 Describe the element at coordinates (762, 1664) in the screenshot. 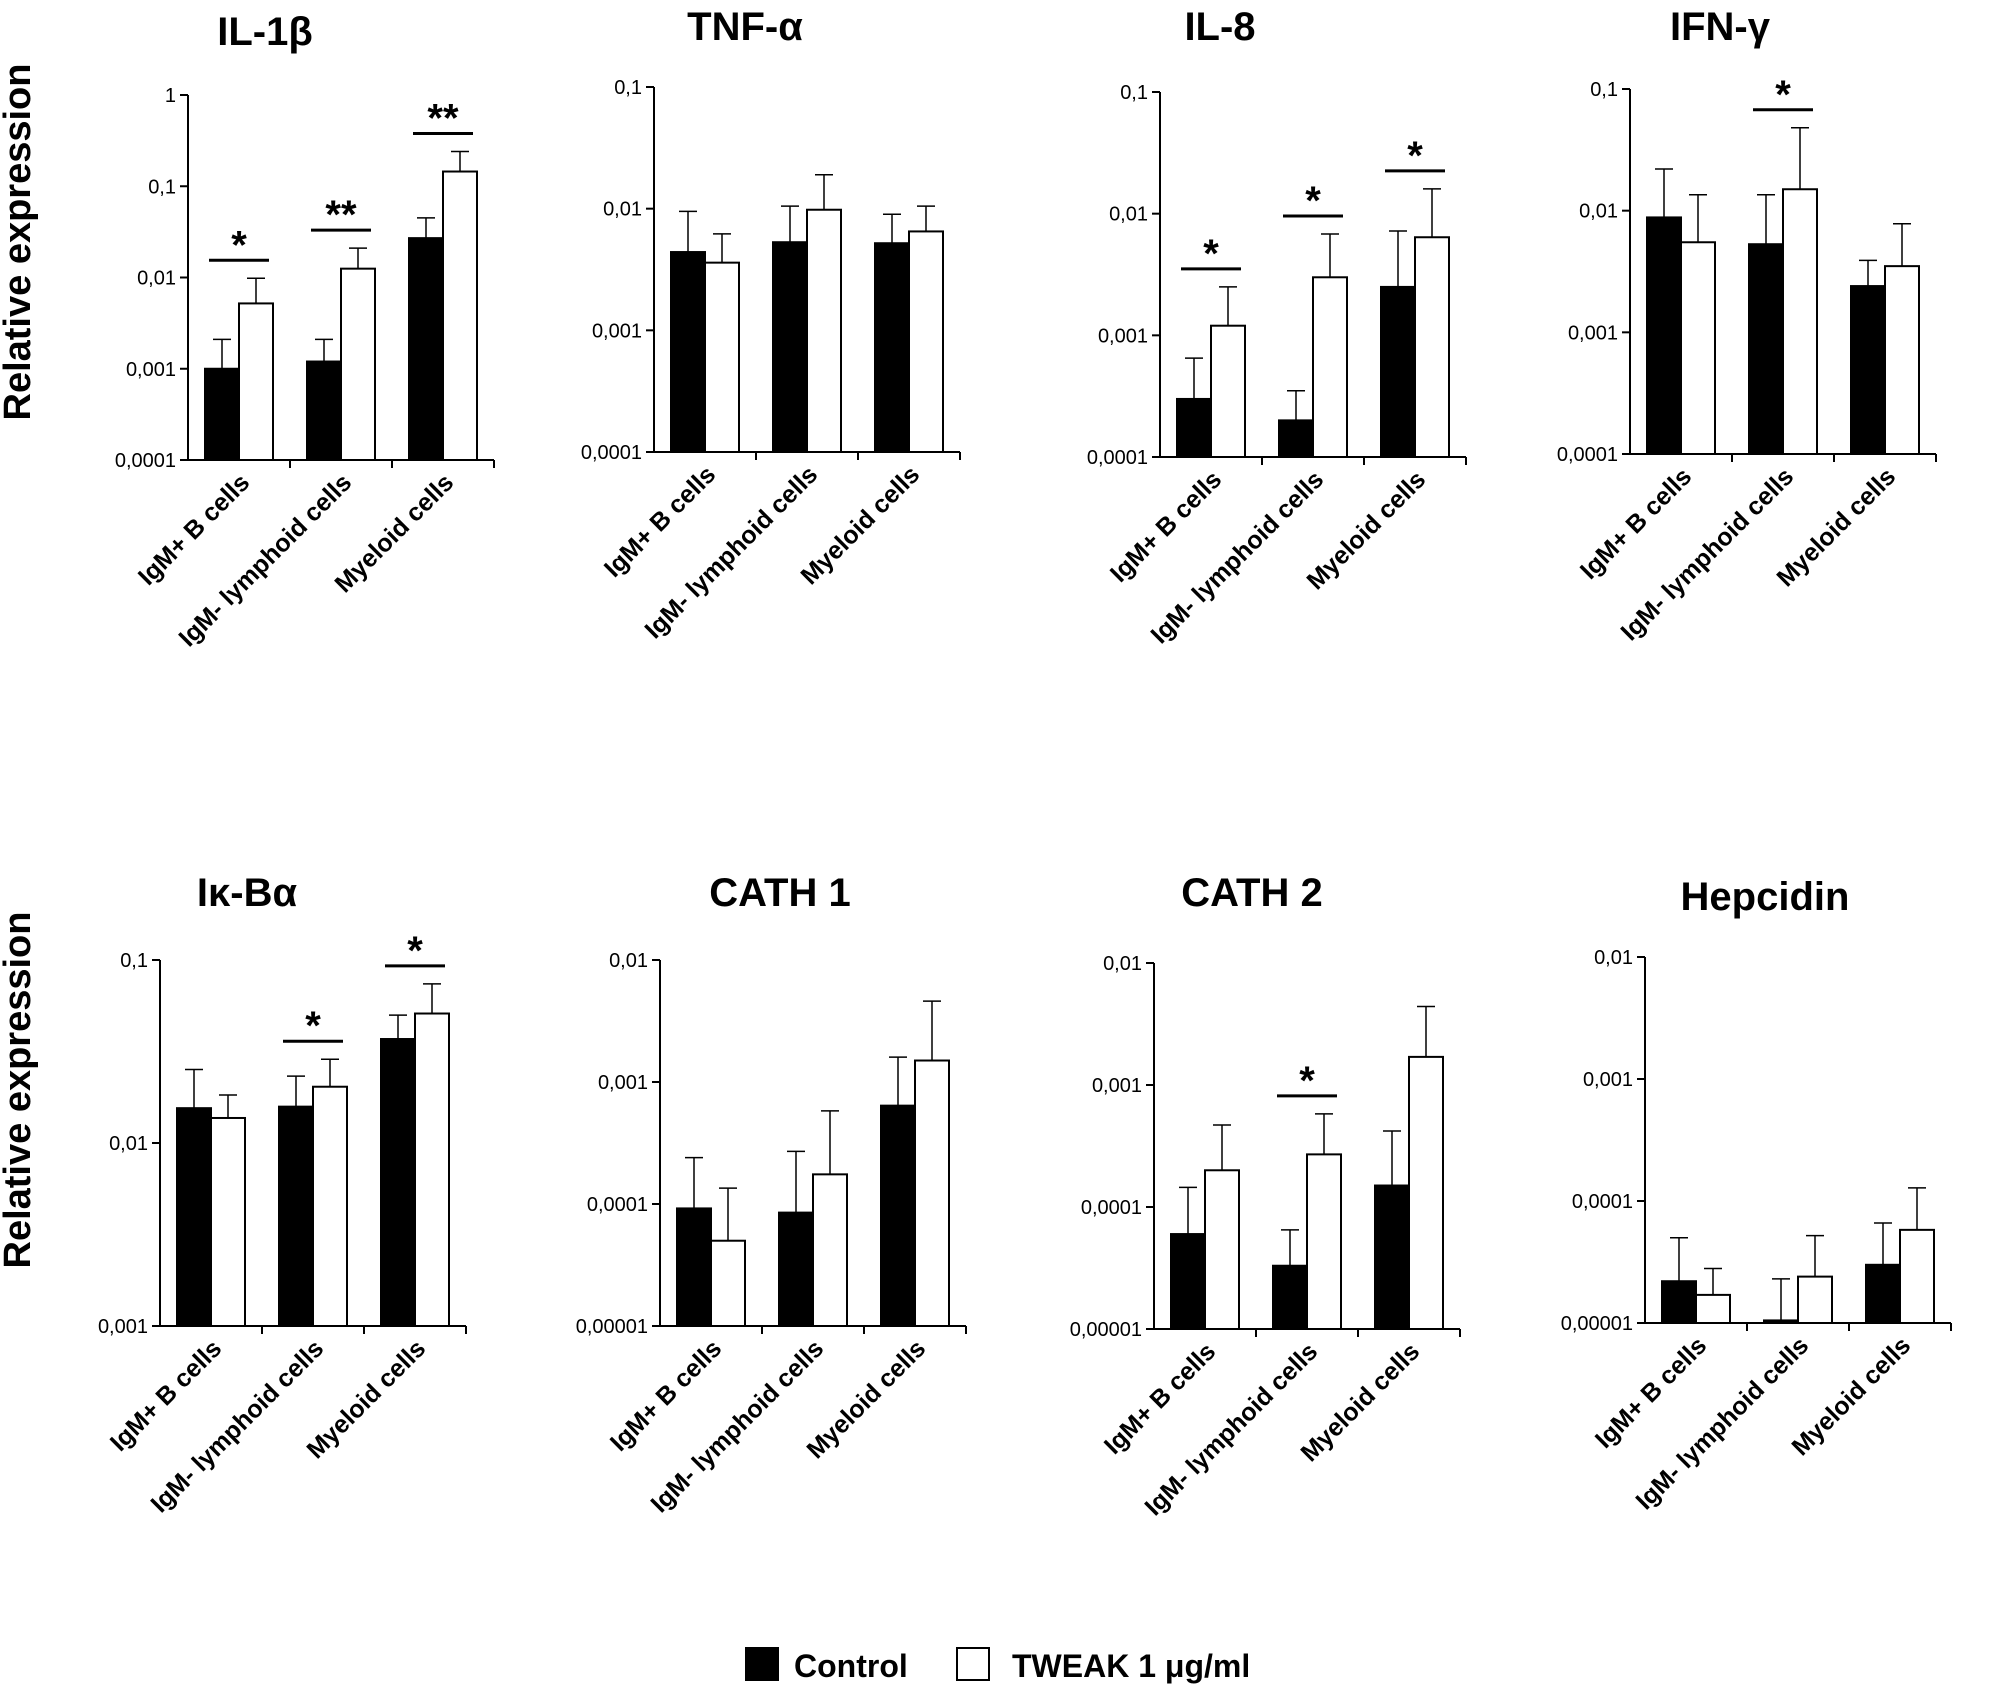

I see `legend-control-swatch` at that location.